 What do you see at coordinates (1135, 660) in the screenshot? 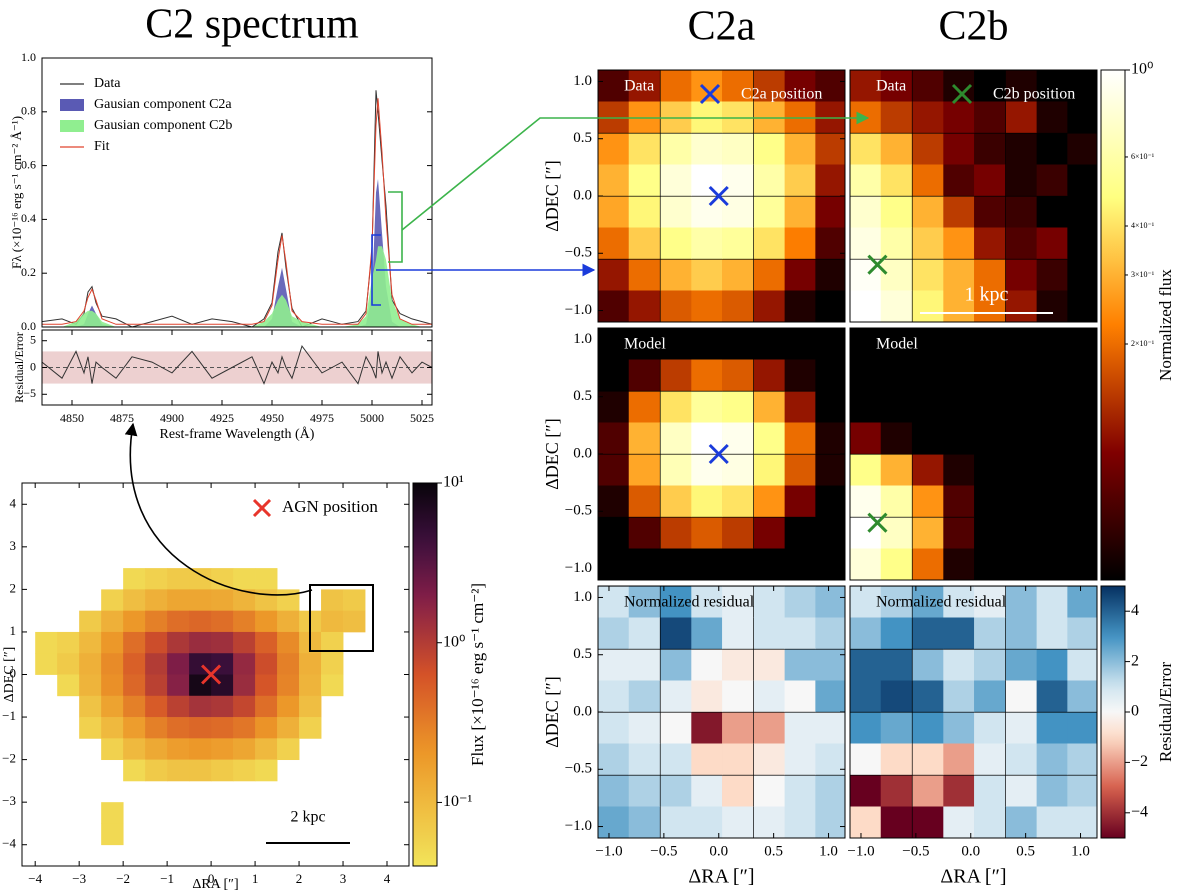
I see `colorbar-tick-label: 2` at bounding box center [1135, 660].